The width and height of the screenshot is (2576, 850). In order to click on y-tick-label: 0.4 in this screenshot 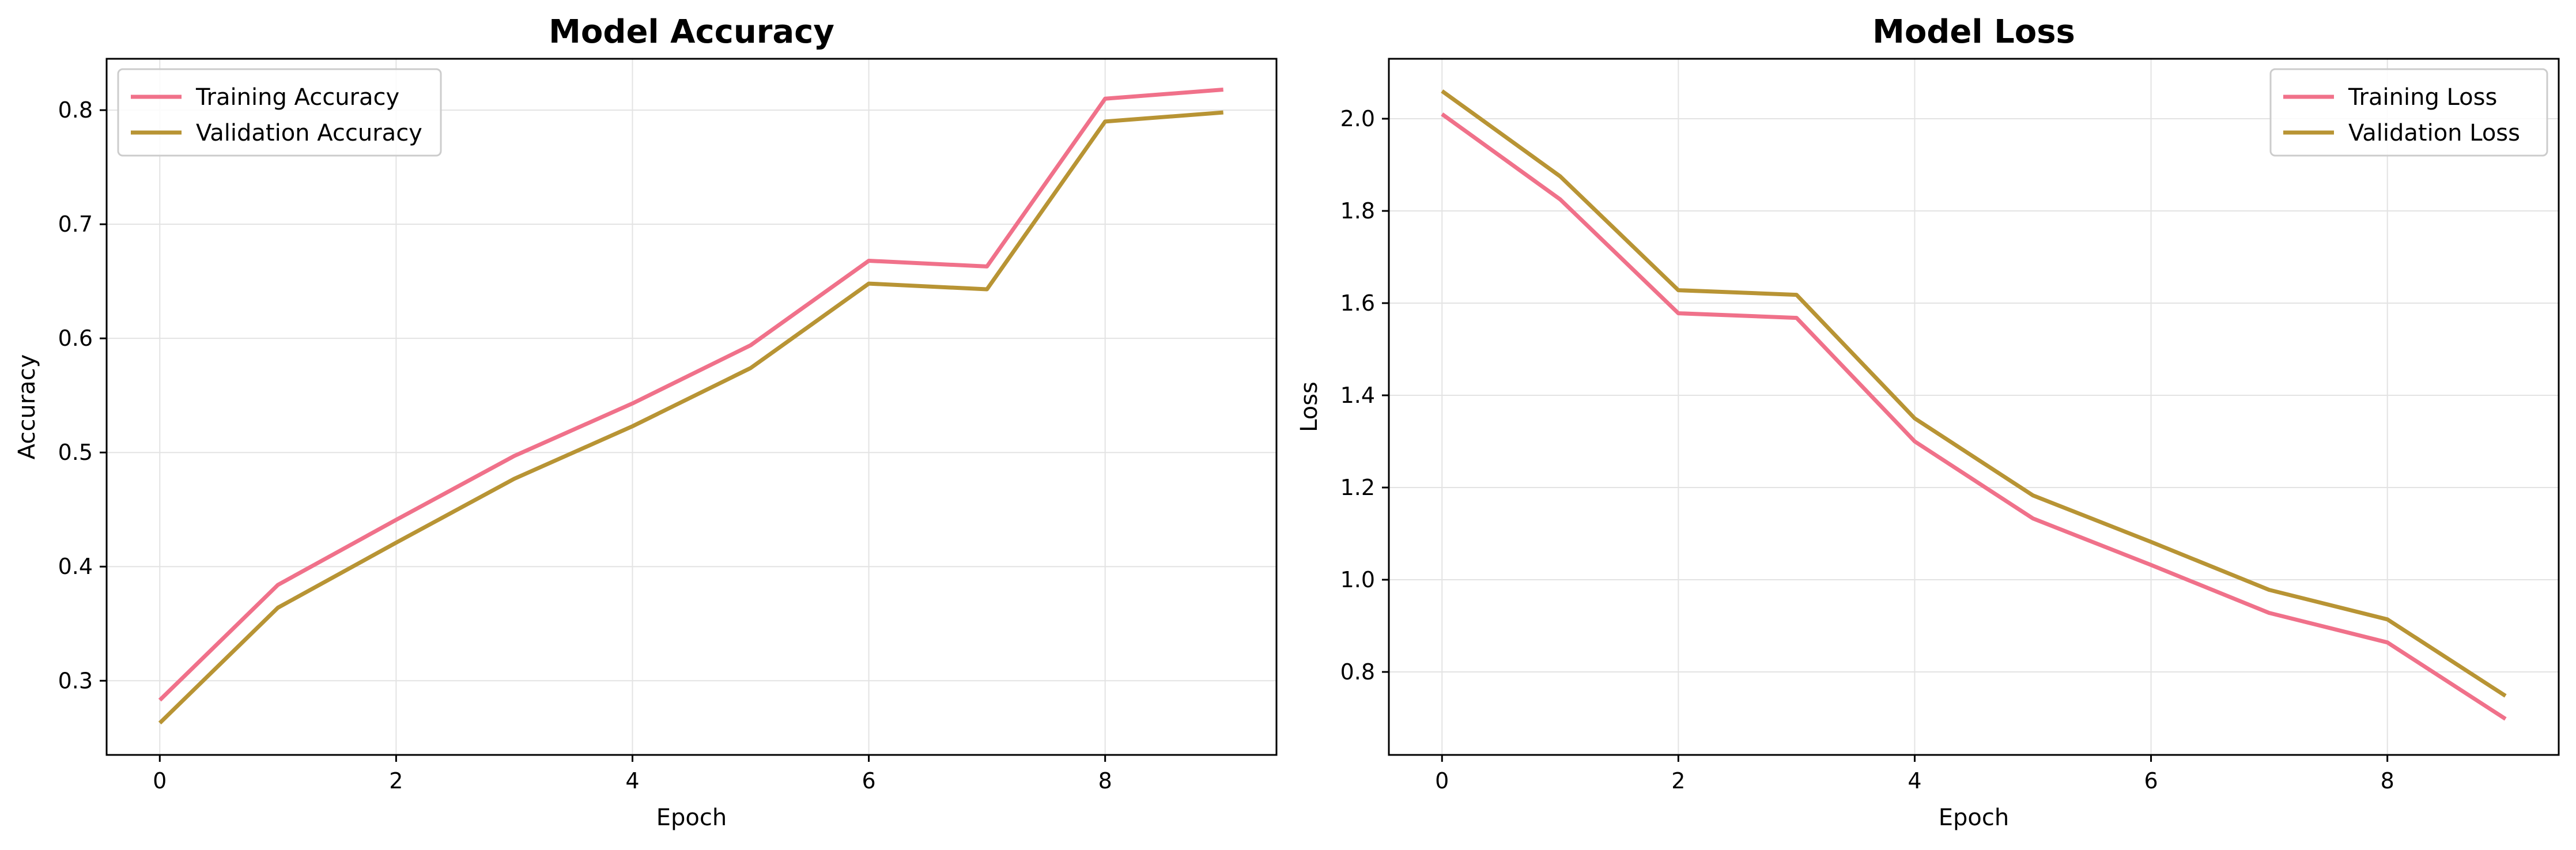, I will do `click(75, 567)`.